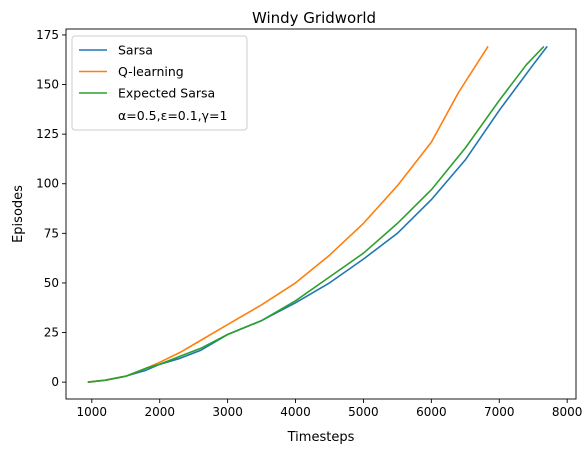 The image size is (587, 455). I want to click on y-axis-label: Episodes, so click(18, 214).